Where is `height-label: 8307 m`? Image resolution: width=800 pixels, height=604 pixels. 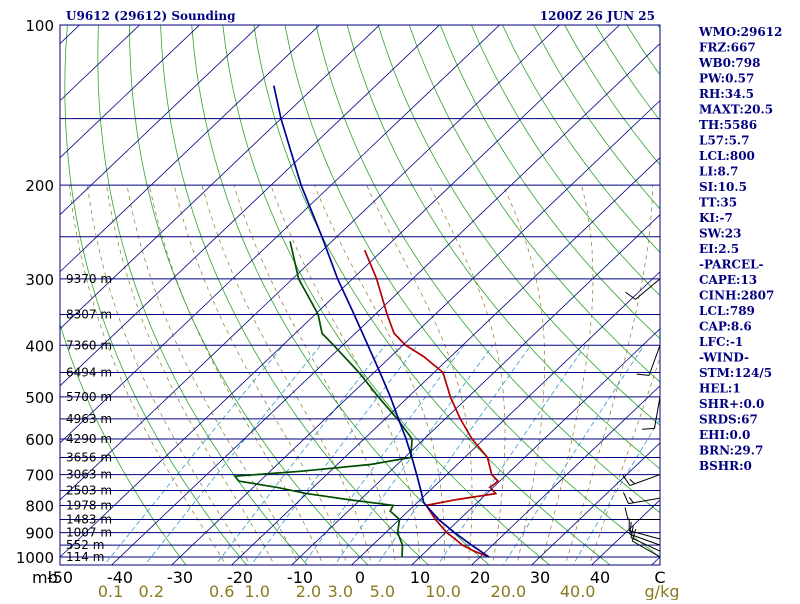
height-label: 8307 m is located at coordinates (89, 314).